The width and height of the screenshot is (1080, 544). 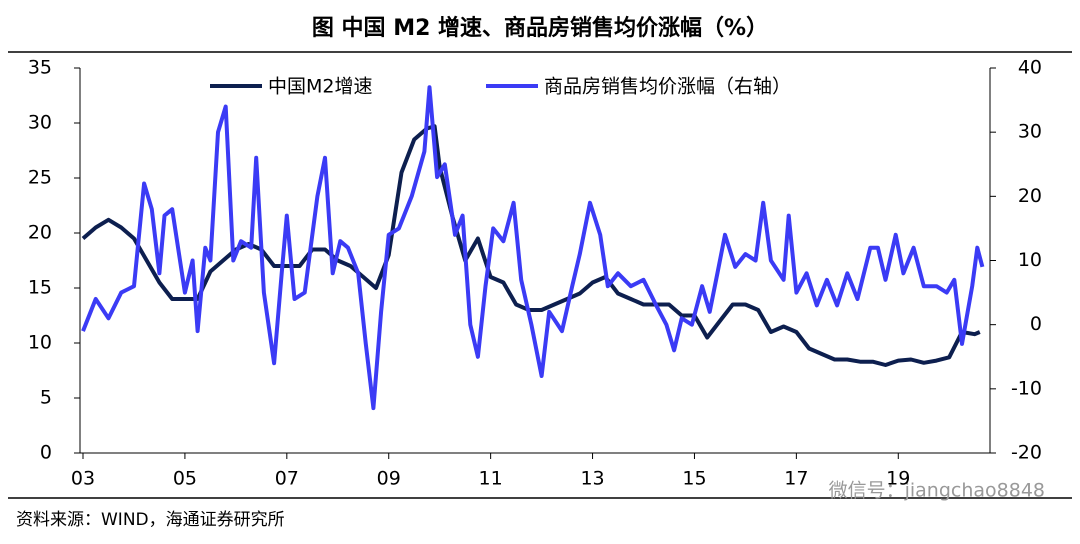 I want to click on y2-tick-label: -20, so click(x=1026, y=453).